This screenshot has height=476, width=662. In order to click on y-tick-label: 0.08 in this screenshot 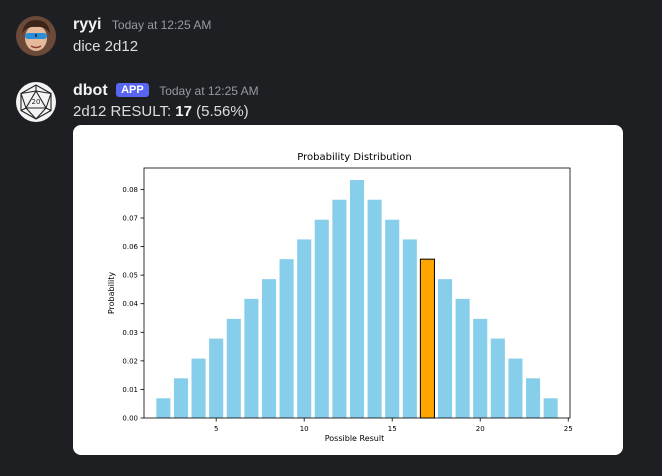, I will do `click(130, 190)`.